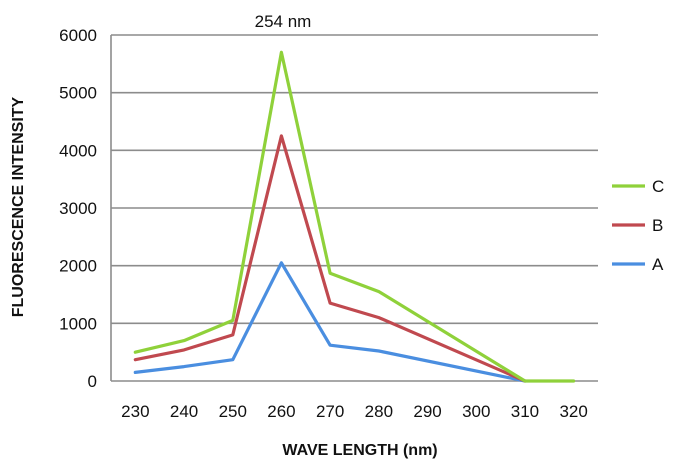 The image size is (689, 464). What do you see at coordinates (184, 411) in the screenshot?
I see `x-tick-label: 240` at bounding box center [184, 411].